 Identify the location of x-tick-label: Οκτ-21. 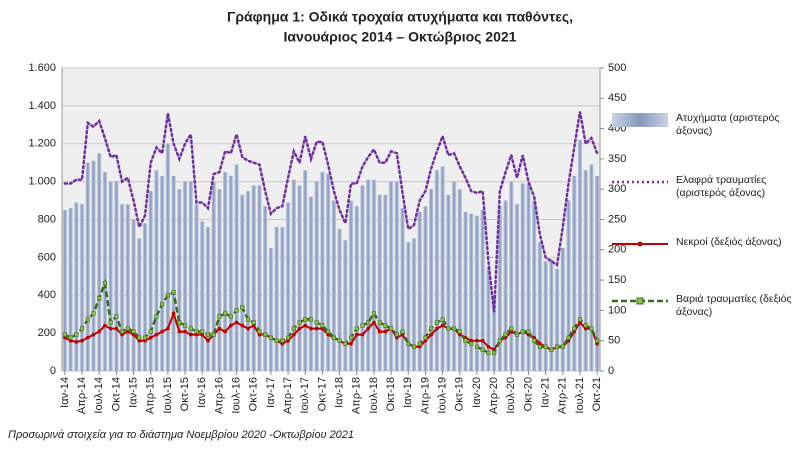
(597, 394).